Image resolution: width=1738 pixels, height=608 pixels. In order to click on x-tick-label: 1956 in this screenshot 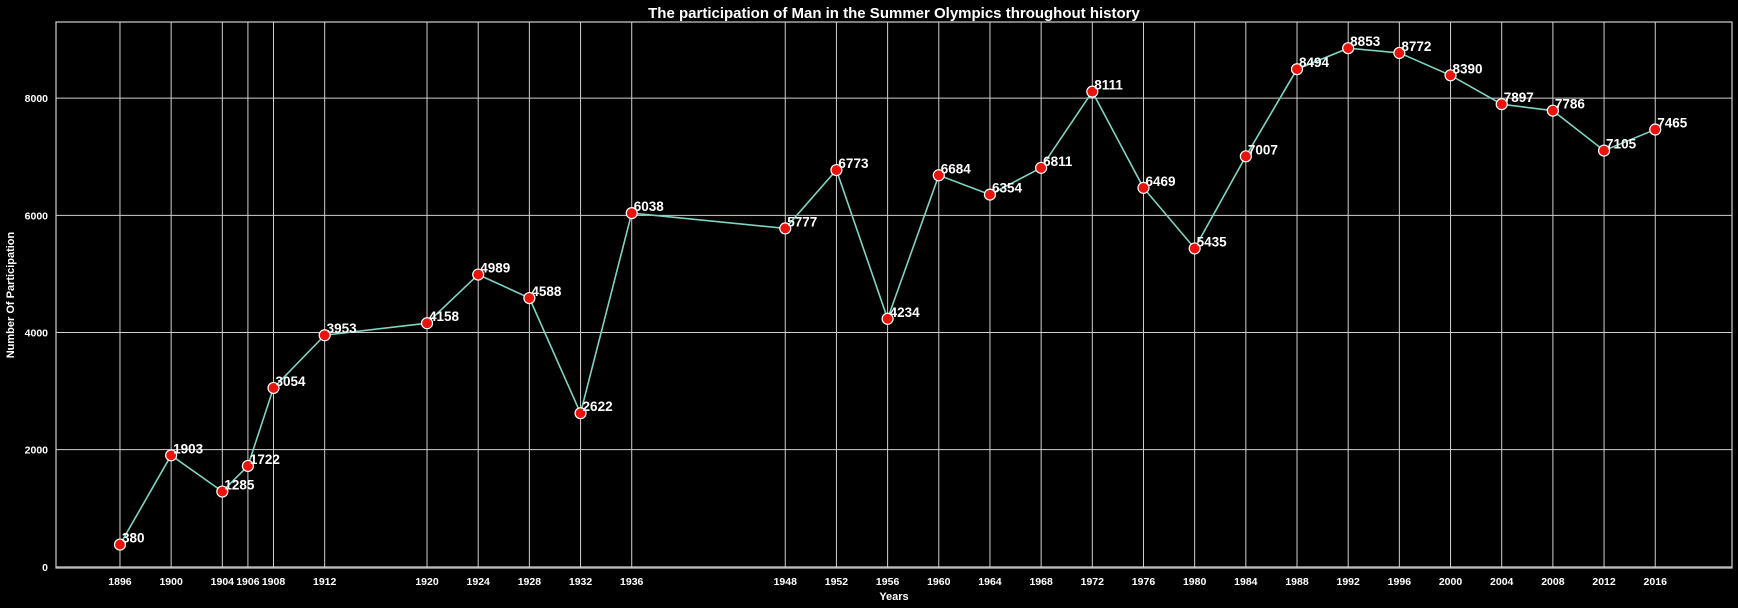, I will do `click(888, 582)`.